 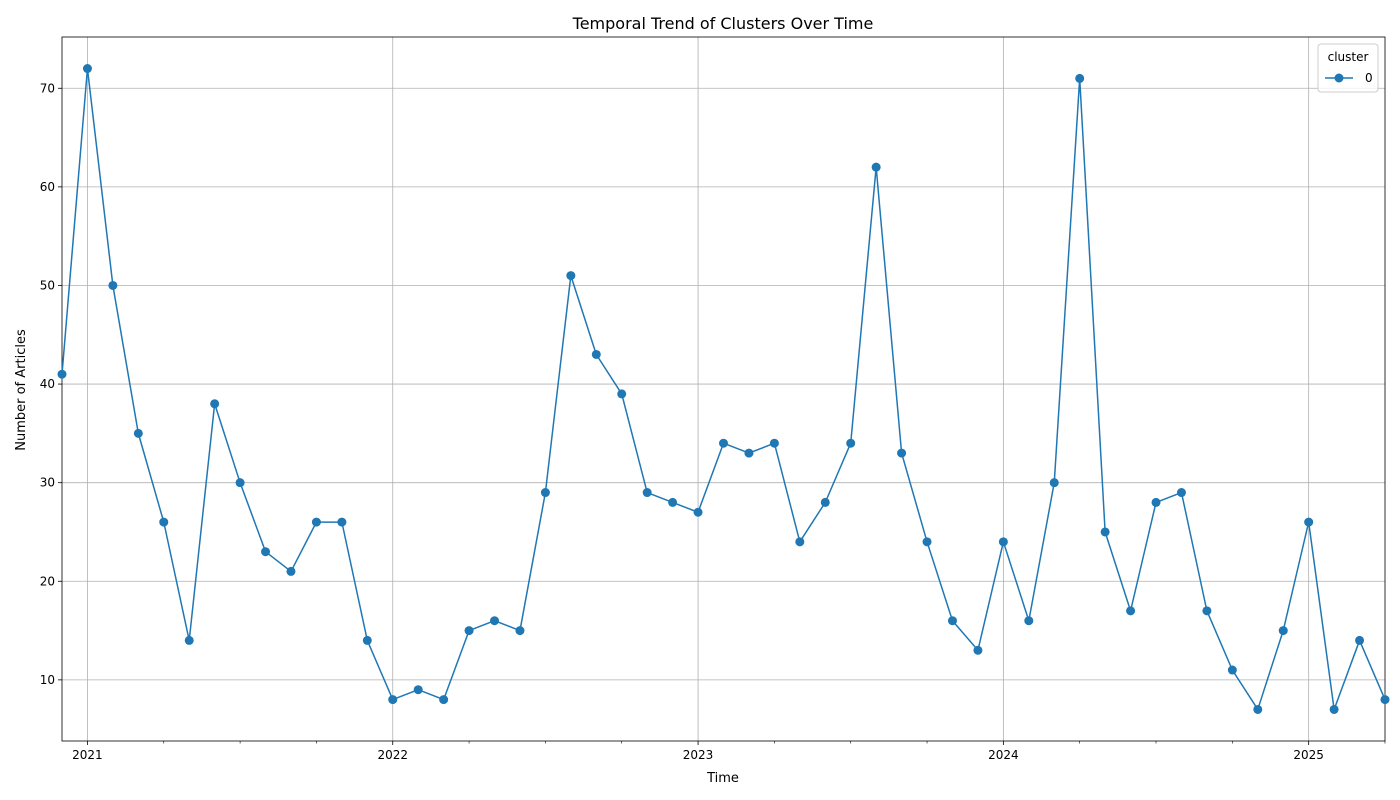 I want to click on x-tick-label: 2024, so click(x=1003, y=755).